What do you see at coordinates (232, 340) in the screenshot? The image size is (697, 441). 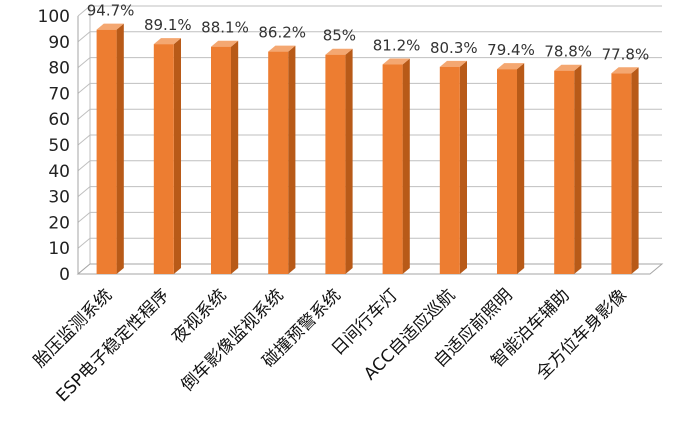 I see `category-label: 倒车影像监视系统` at bounding box center [232, 340].